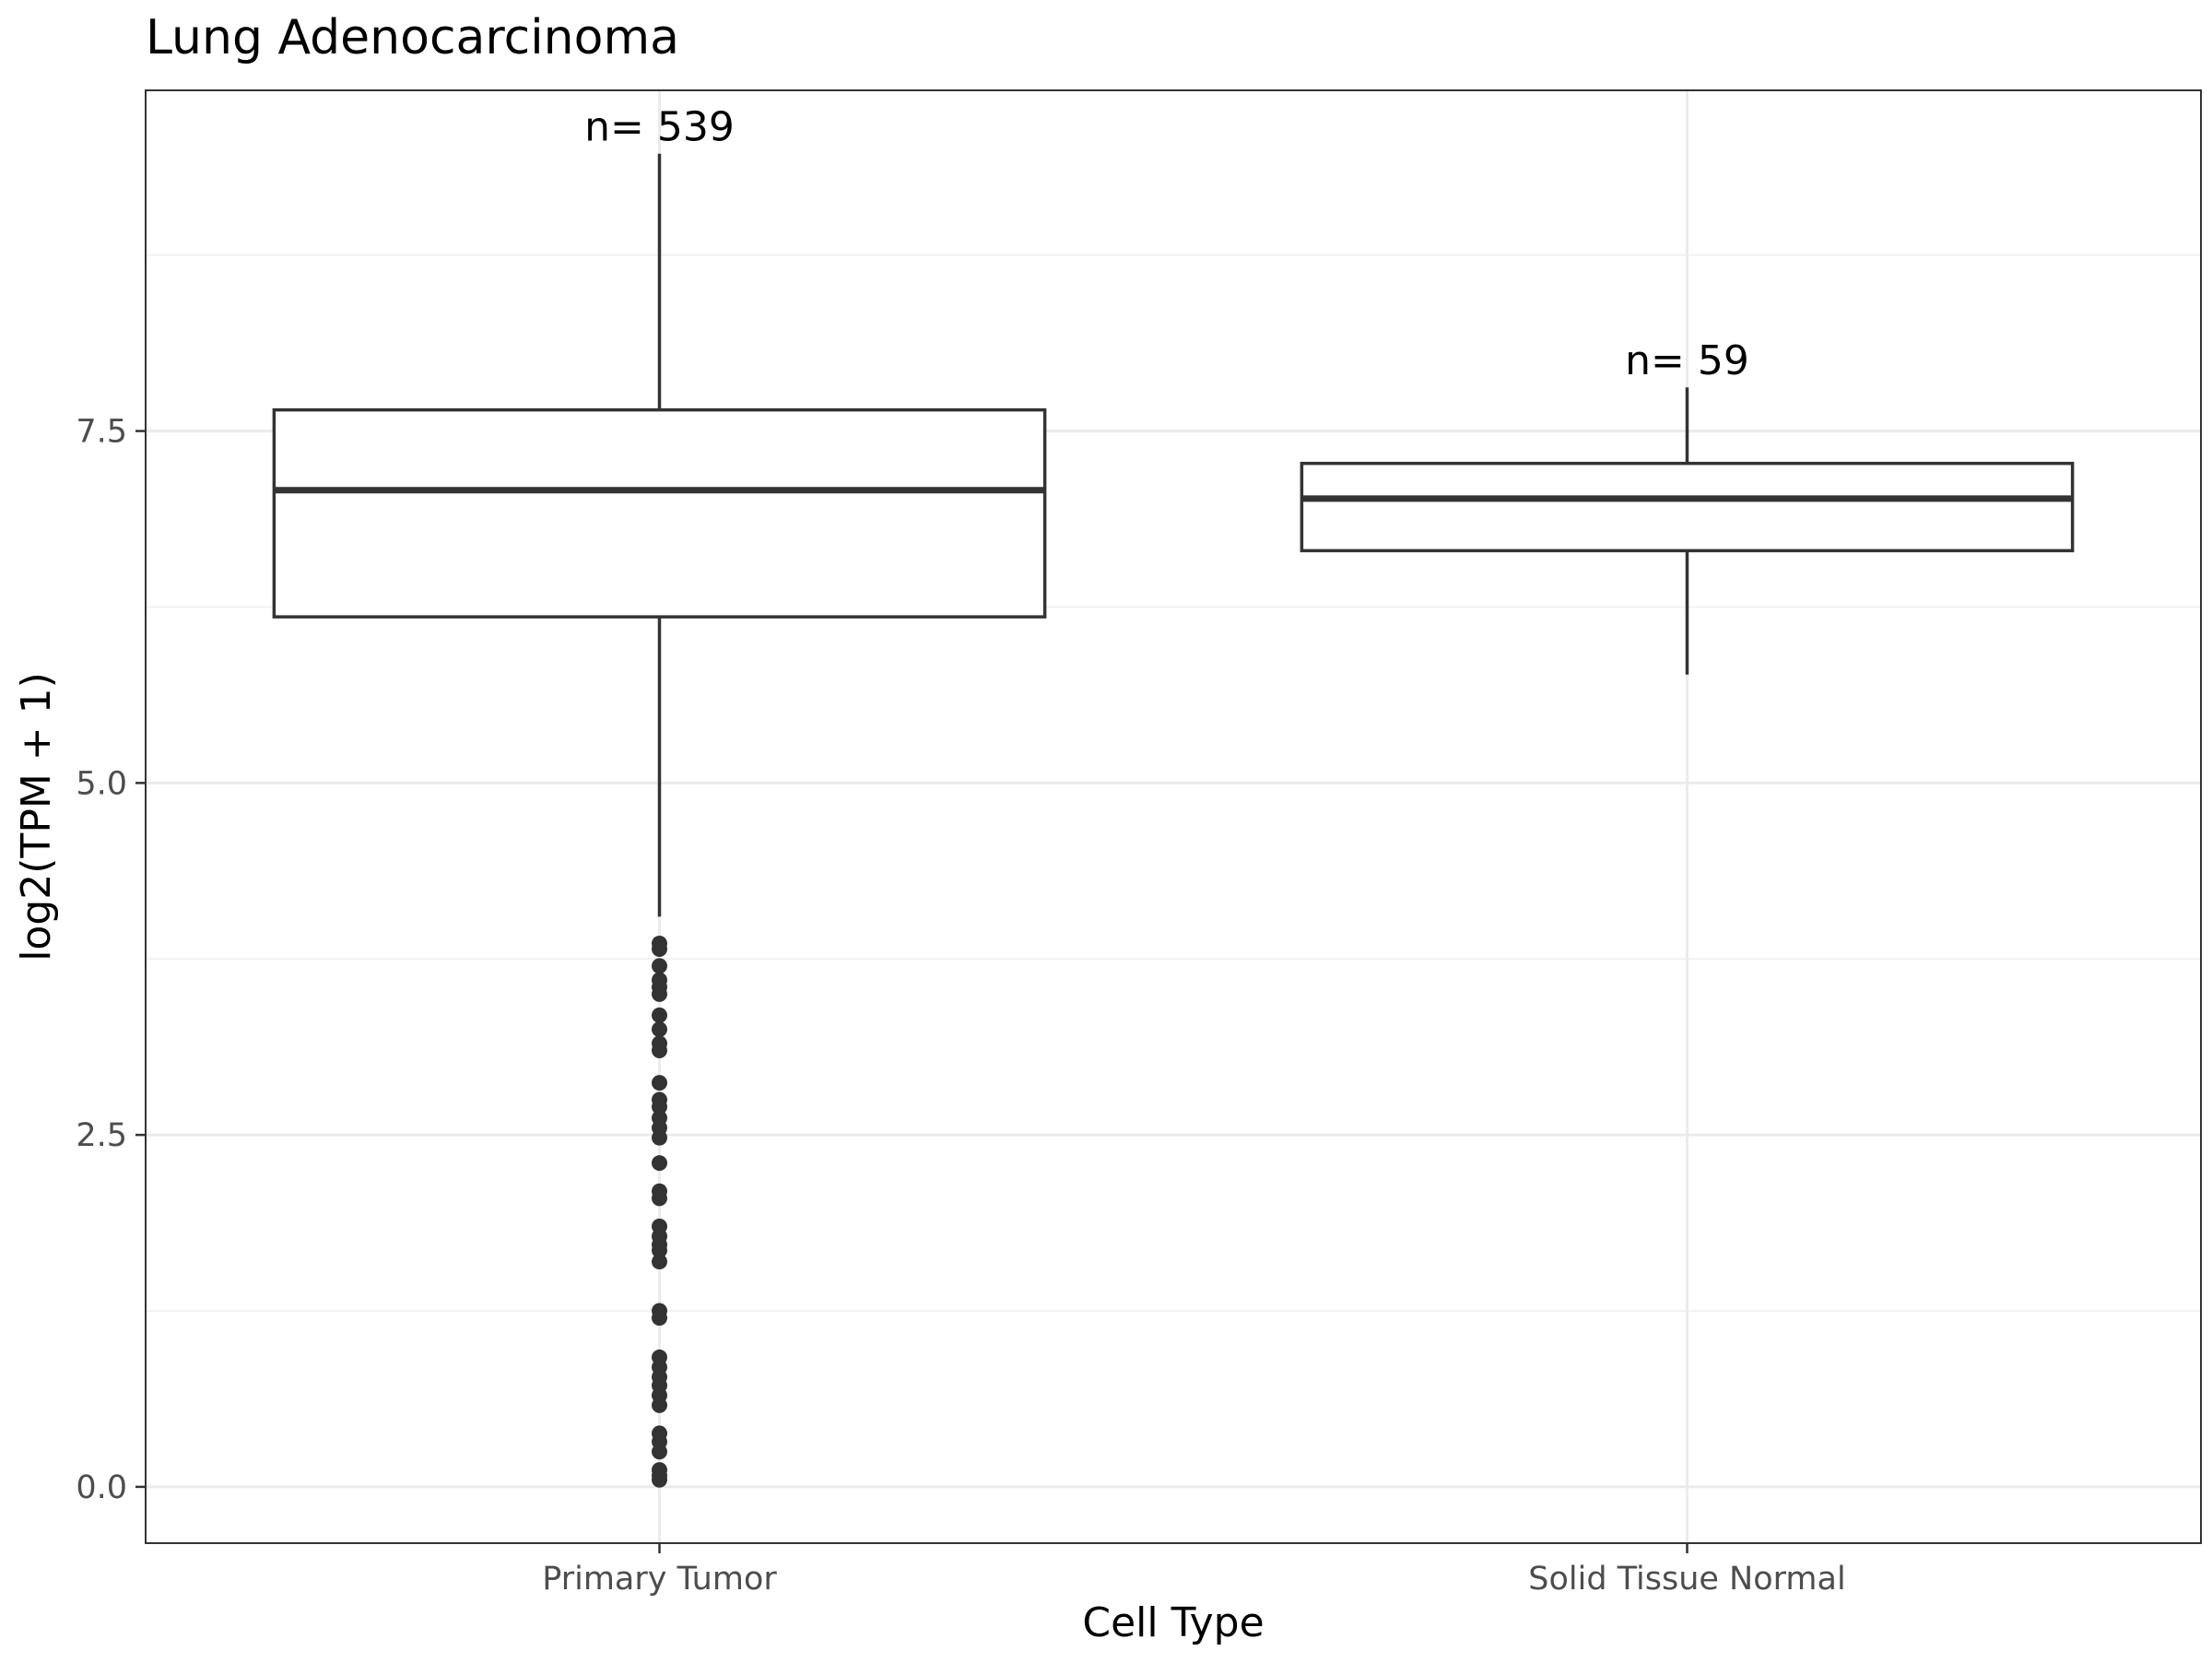 Image resolution: width=2212 pixels, height=1663 pixels. I want to click on chart-title: Lung Adenocarcinoma, so click(412, 37).